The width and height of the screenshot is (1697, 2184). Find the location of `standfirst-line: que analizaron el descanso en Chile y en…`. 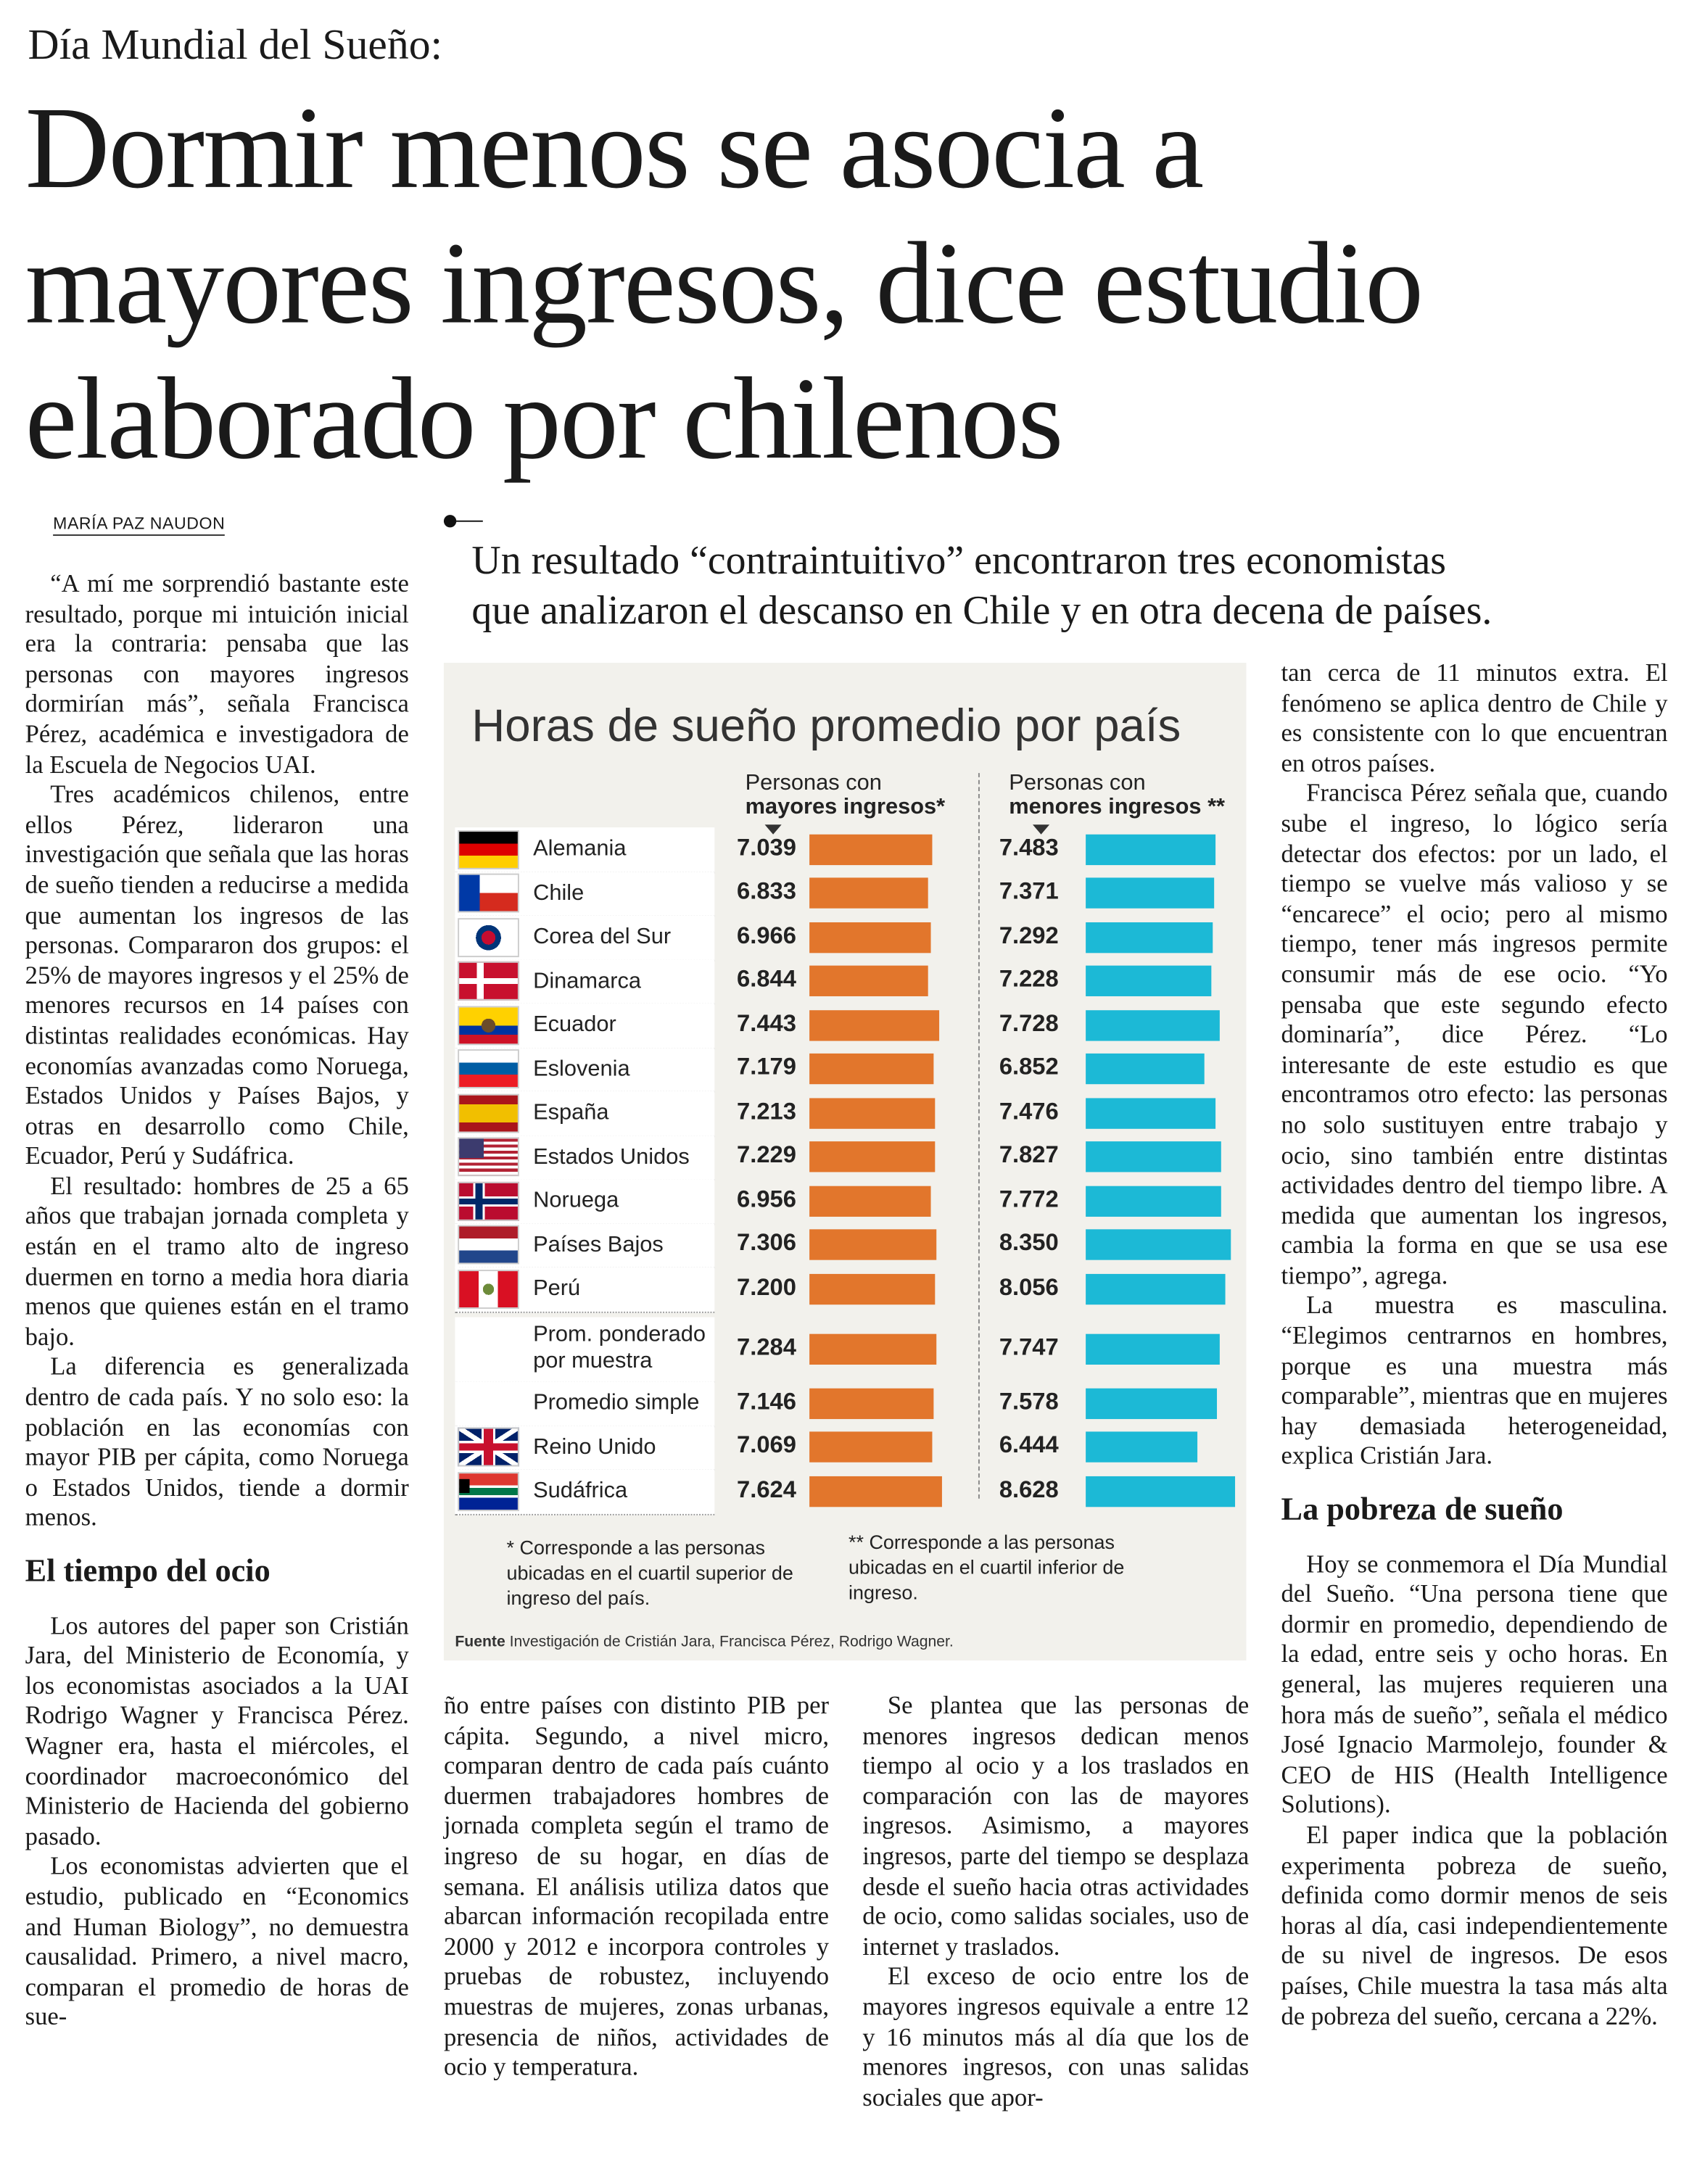

standfirst-line: que analizaron el descanso en Chile y en… is located at coordinates (982, 611).